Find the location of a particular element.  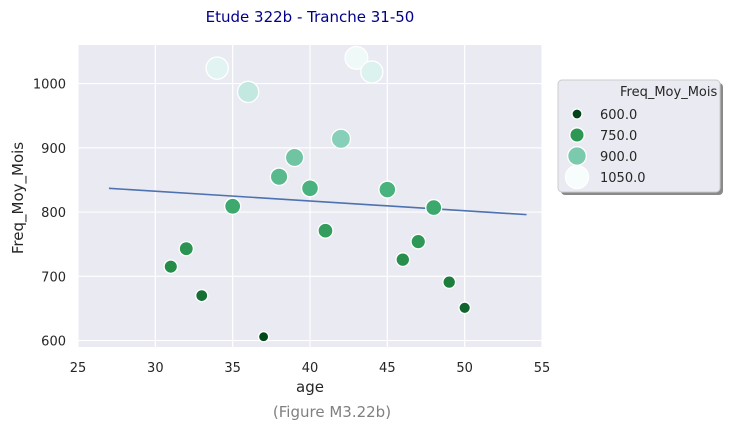

y-axis-label: Freq_Moy_Mois is located at coordinates (18, 198).